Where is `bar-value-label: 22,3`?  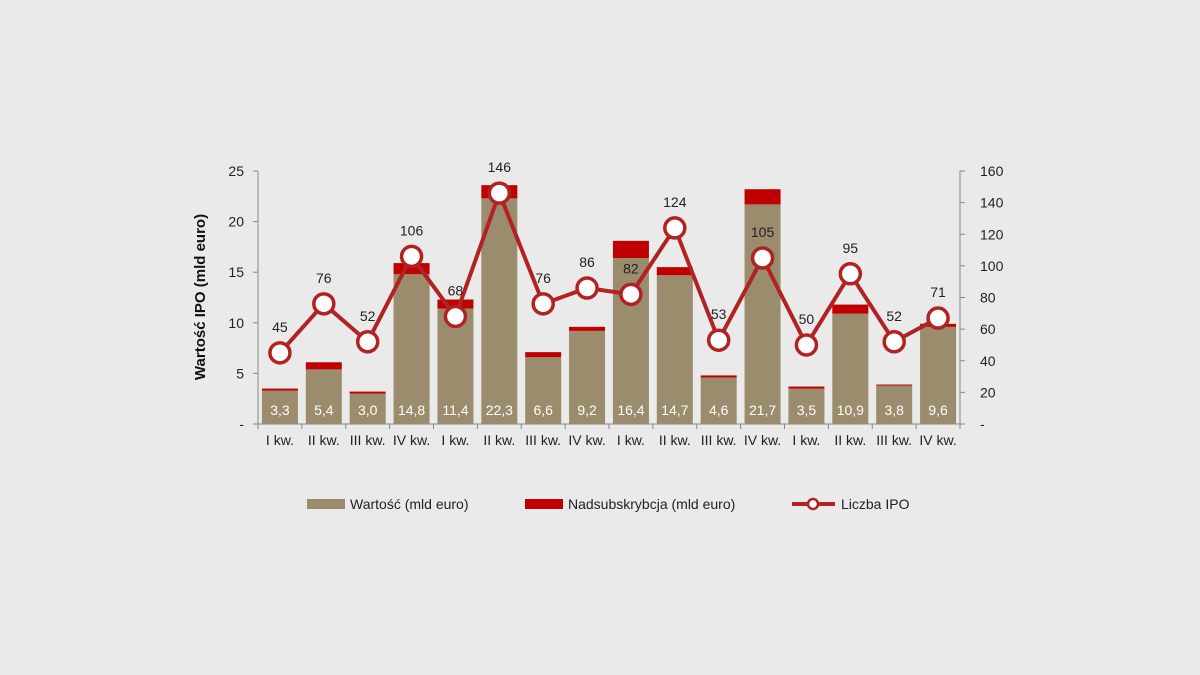 bar-value-label: 22,3 is located at coordinates (499, 410).